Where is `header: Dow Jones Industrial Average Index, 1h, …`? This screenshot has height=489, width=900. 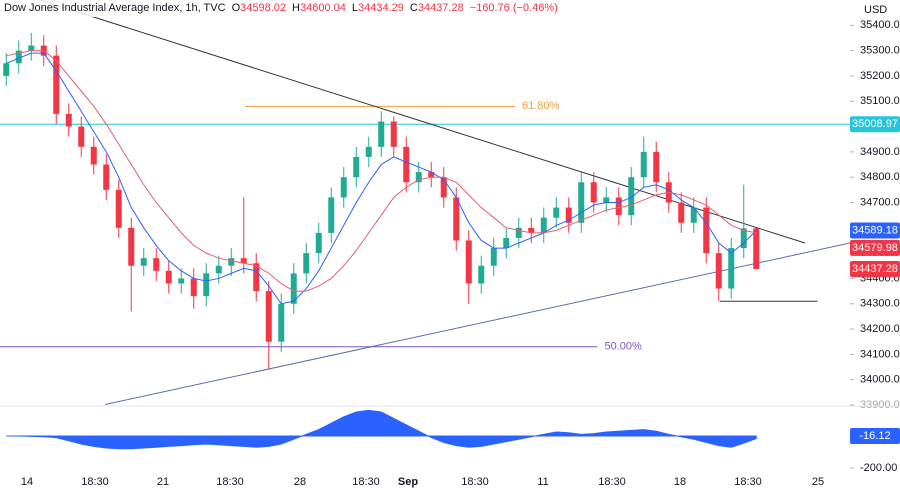
header: Dow Jones Industrial Average Index, 1h, … is located at coordinates (281, 8).